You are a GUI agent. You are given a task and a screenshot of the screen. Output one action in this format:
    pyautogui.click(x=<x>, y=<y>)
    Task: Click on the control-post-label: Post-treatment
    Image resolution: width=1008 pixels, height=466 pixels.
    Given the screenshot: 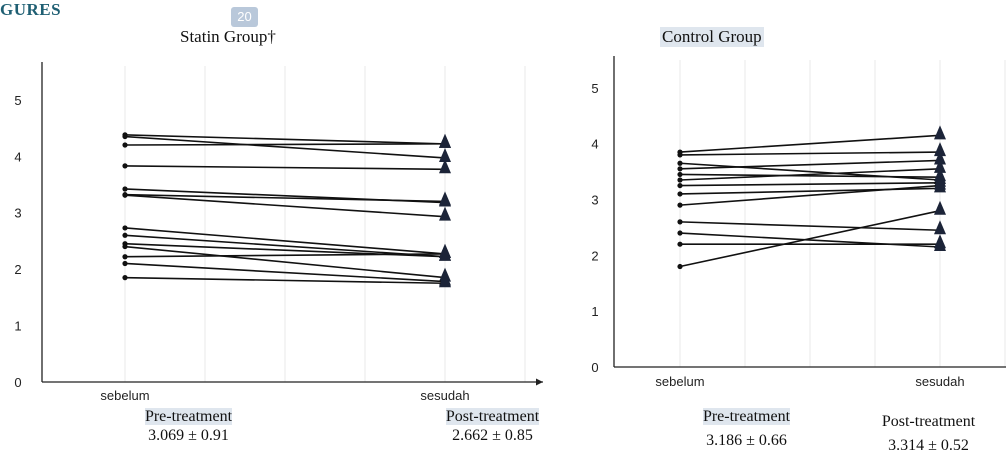 What is the action you would take?
    pyautogui.click(x=928, y=421)
    